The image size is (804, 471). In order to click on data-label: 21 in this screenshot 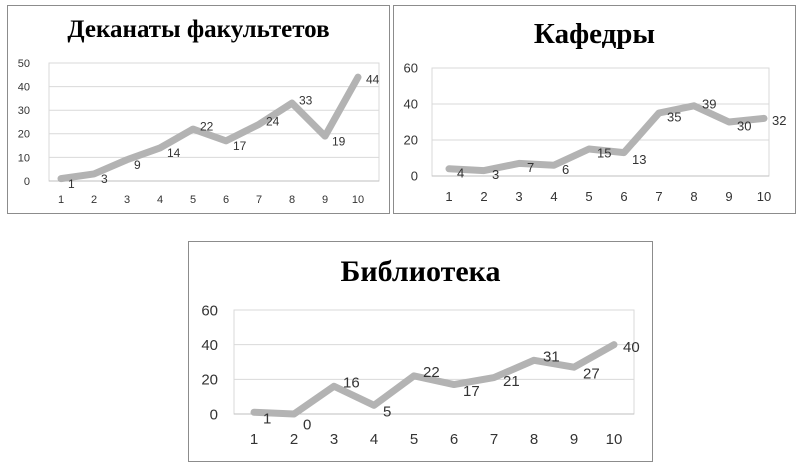, I will do `click(511, 381)`.